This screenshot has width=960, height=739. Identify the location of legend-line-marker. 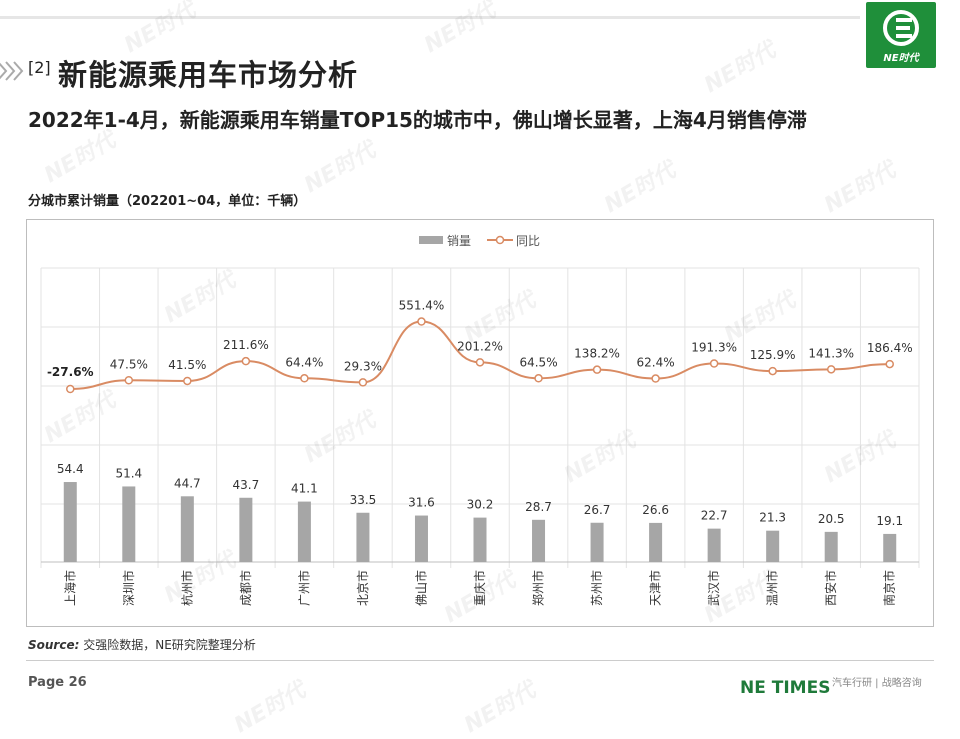
(500, 240).